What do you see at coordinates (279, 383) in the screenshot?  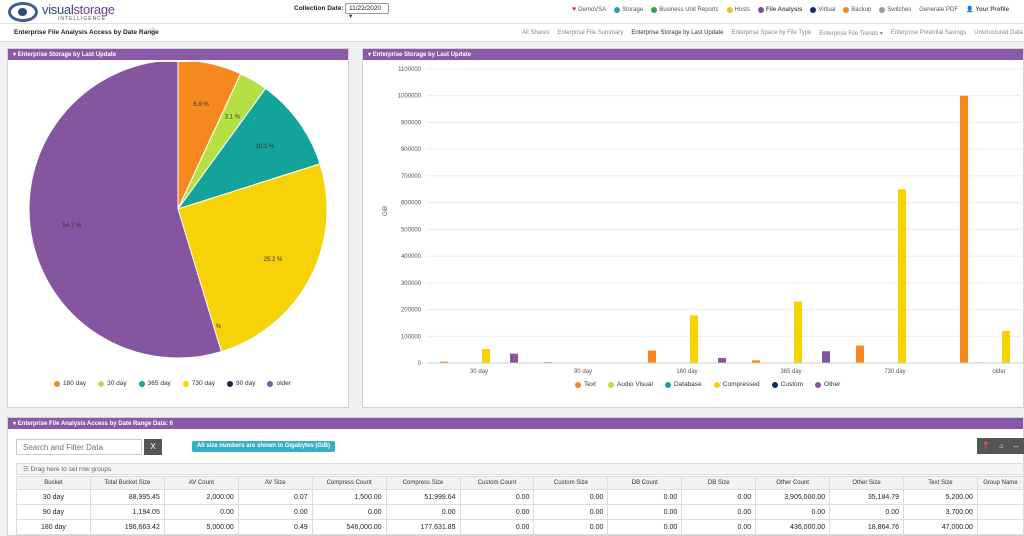 I see `pie-legend-item-5: older` at bounding box center [279, 383].